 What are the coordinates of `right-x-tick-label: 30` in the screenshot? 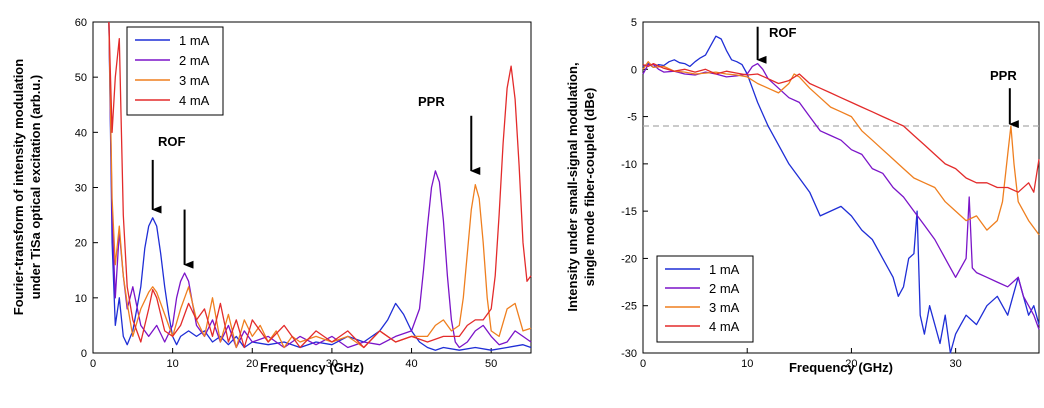 It's located at (956, 364).